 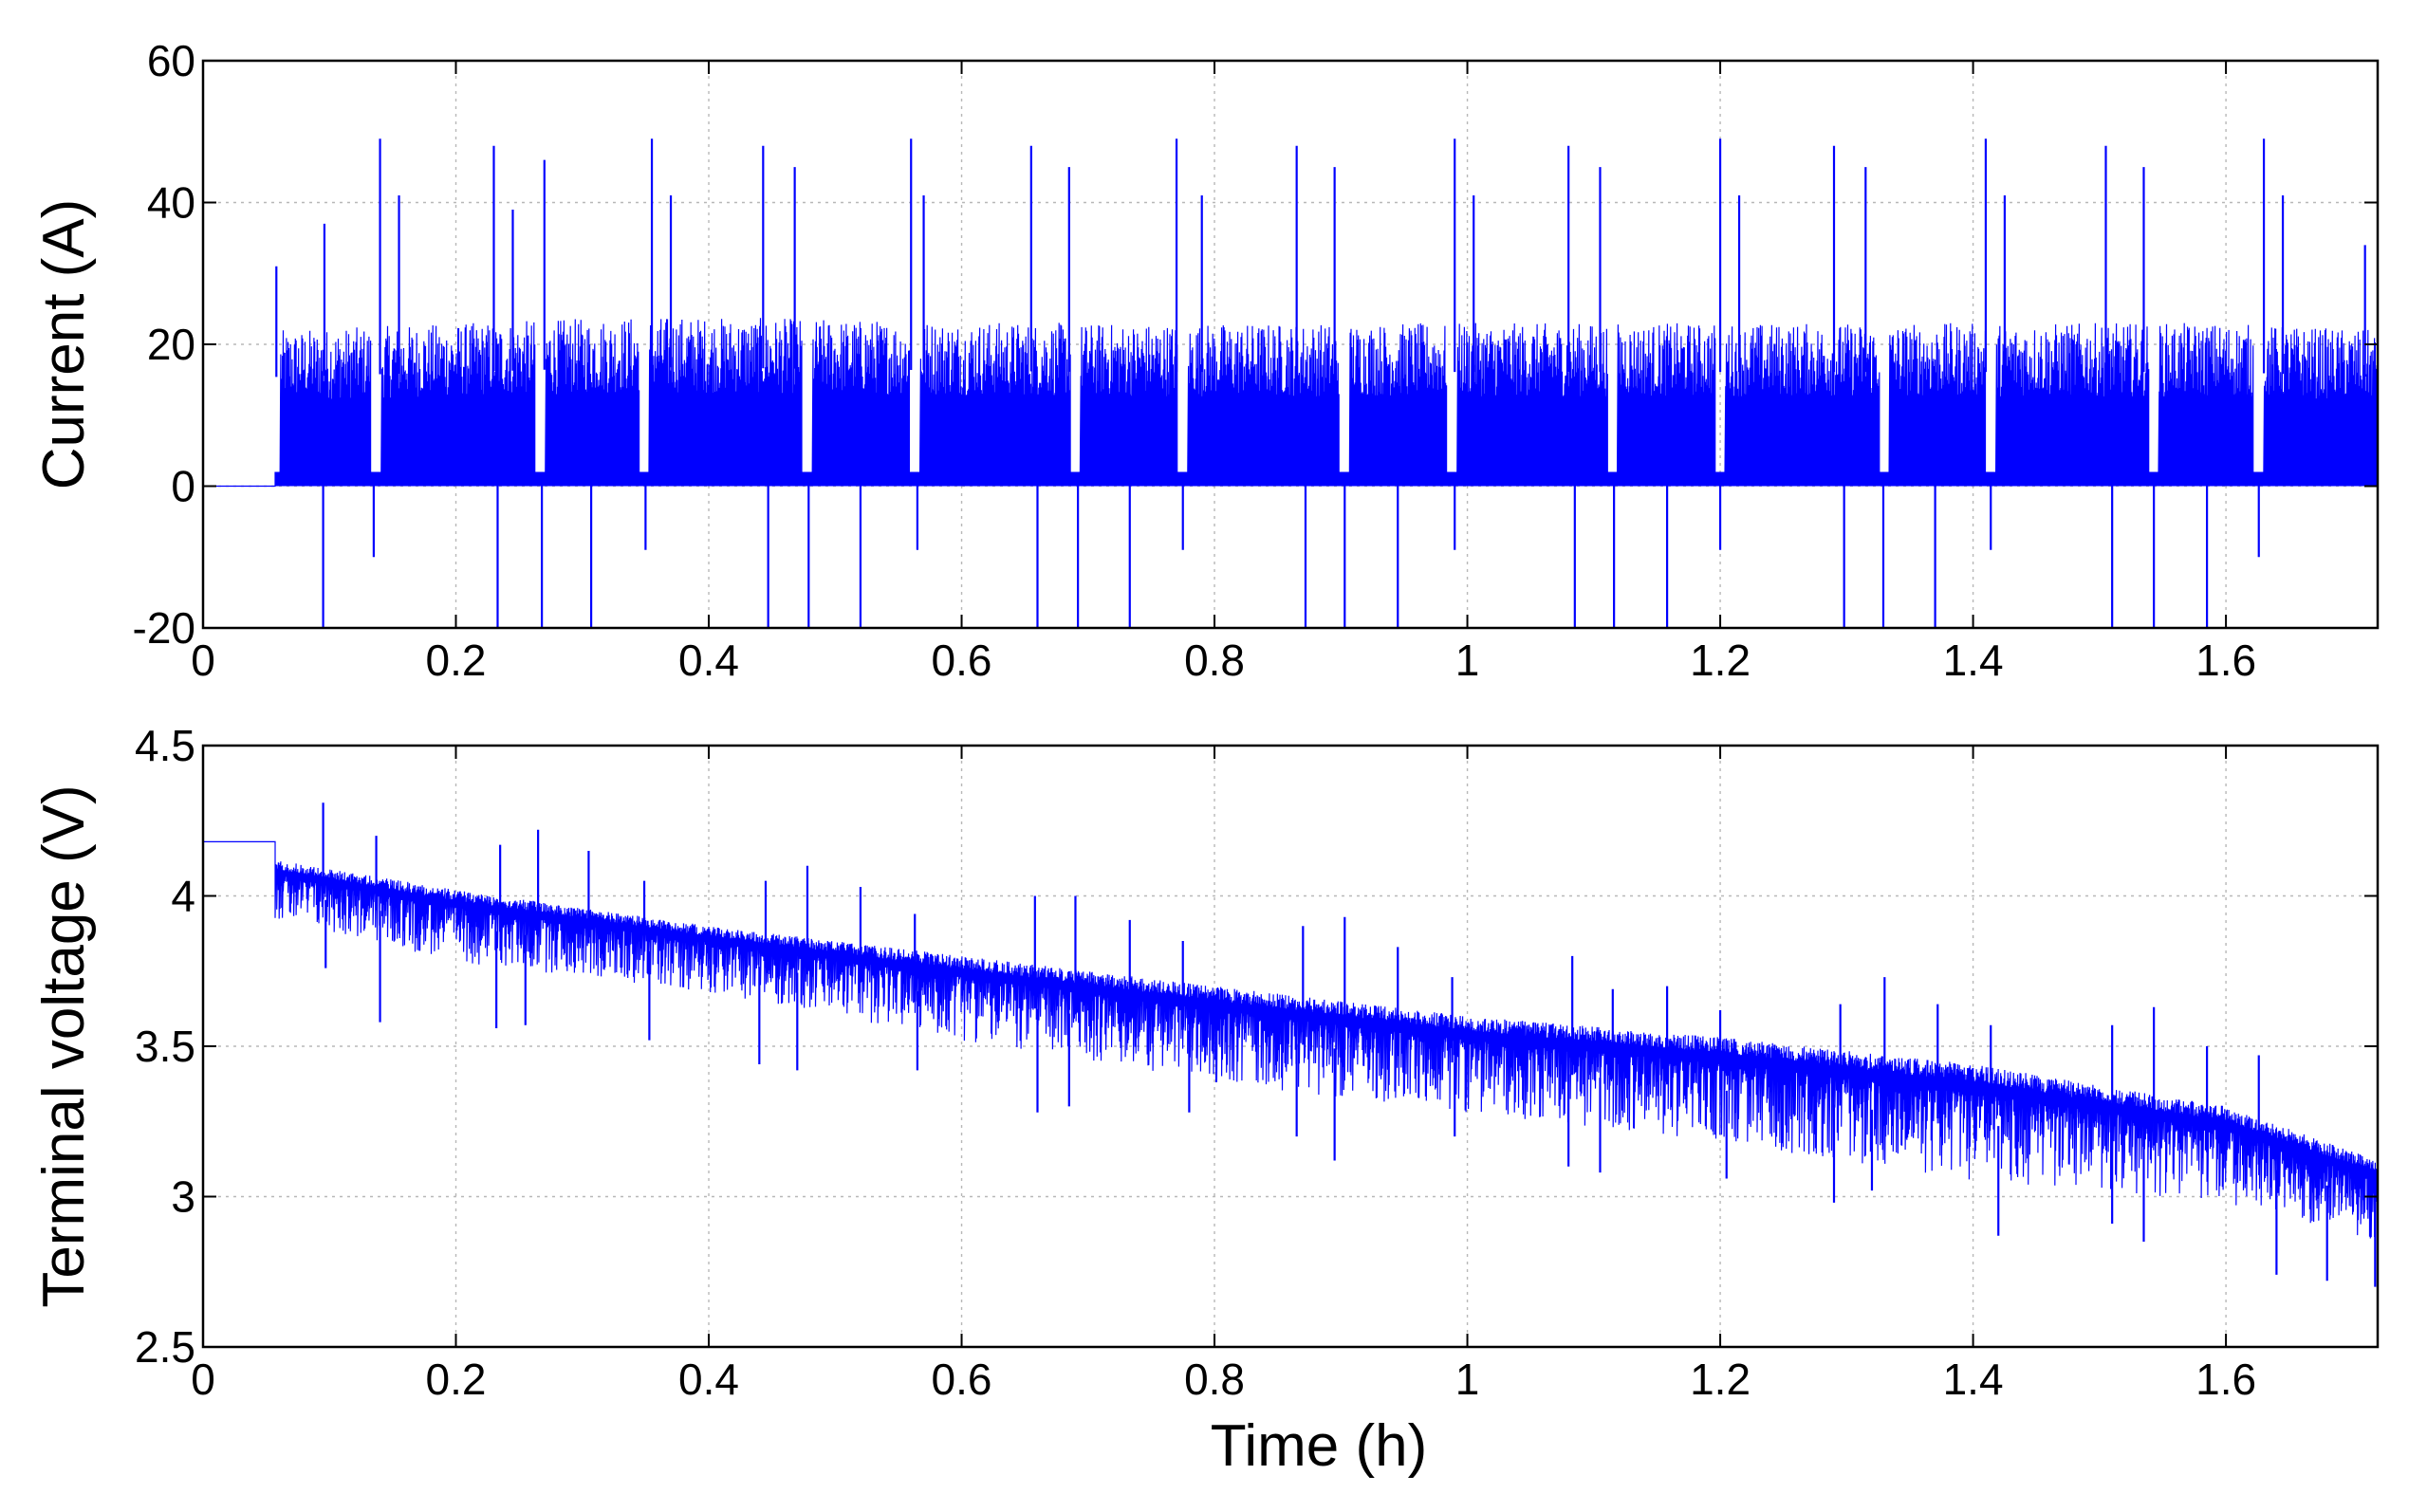 What do you see at coordinates (165, 745) in the screenshot?
I see `y-tick-label: 4.5` at bounding box center [165, 745].